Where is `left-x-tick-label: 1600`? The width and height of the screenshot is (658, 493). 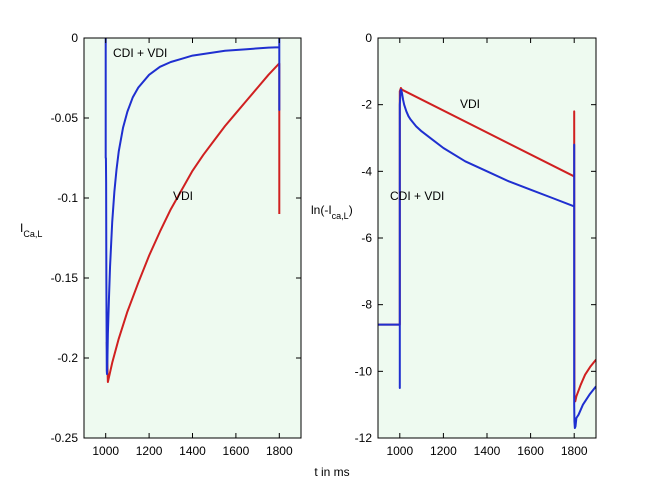
left-x-tick-label: 1600 is located at coordinates (236, 451).